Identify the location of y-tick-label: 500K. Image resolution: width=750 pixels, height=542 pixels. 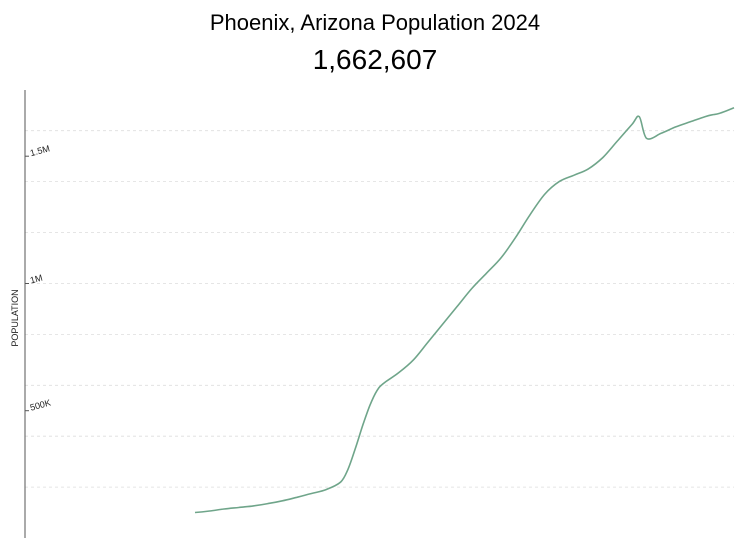
(40, 405).